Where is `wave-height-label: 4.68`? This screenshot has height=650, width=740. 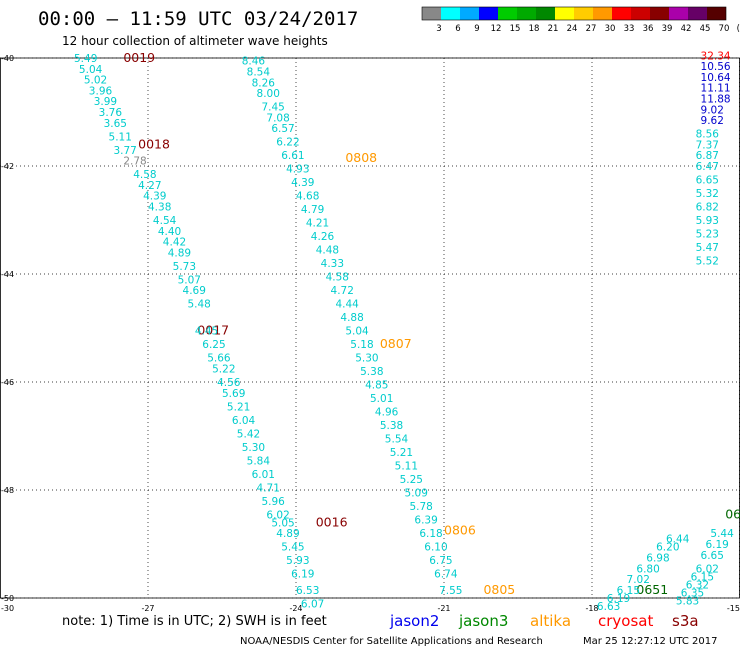
wave-height-label: 4.68 is located at coordinates (307, 197).